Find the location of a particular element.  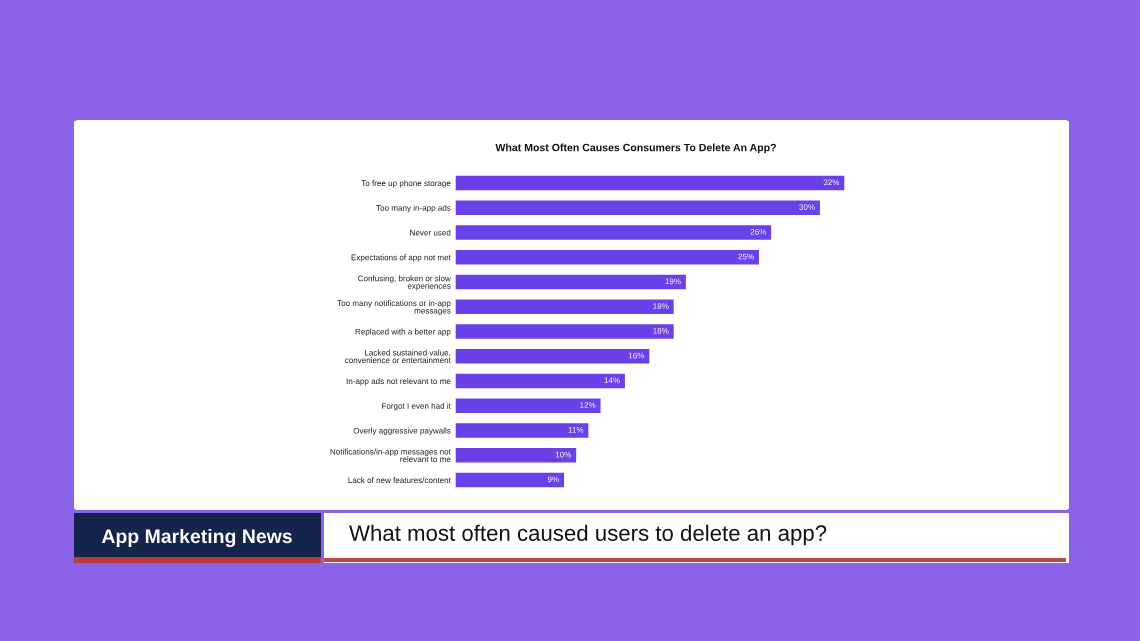

y-tick-label: In-app ads not relevant to me is located at coordinates (398, 382).